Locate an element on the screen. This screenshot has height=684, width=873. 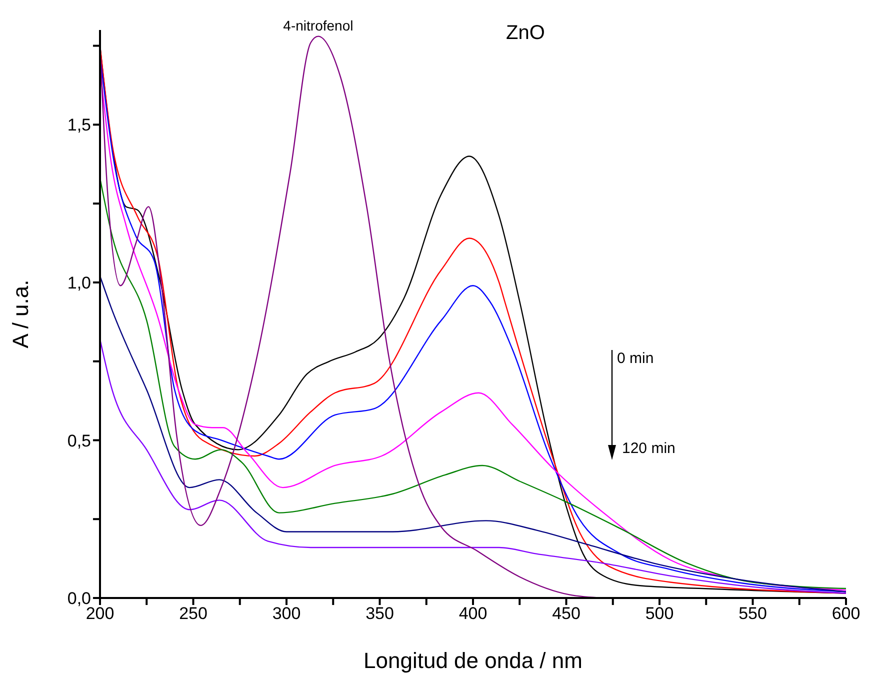
x-tick-label: 550 is located at coordinates (752, 614).